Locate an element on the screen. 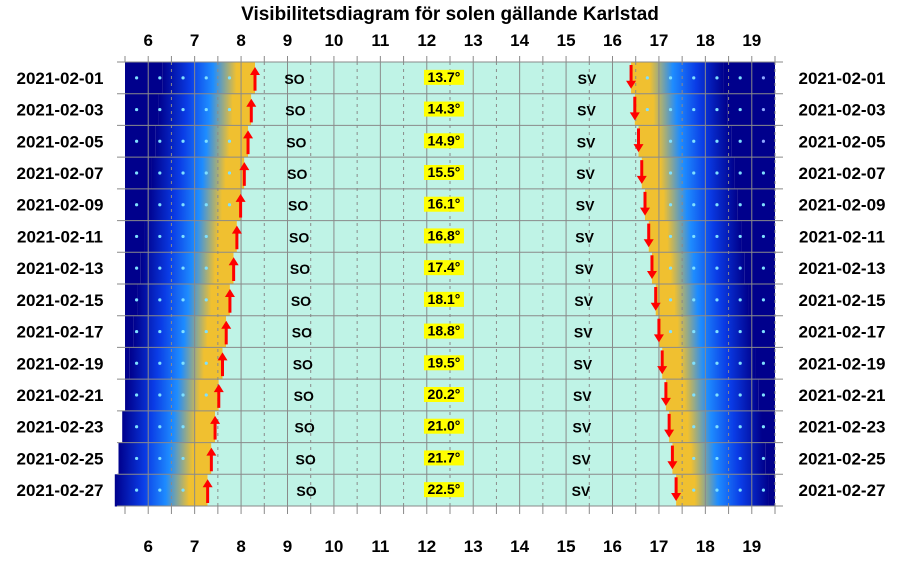 The width and height of the screenshot is (900, 574). top-tick-label-18: 18 is located at coordinates (705, 40).